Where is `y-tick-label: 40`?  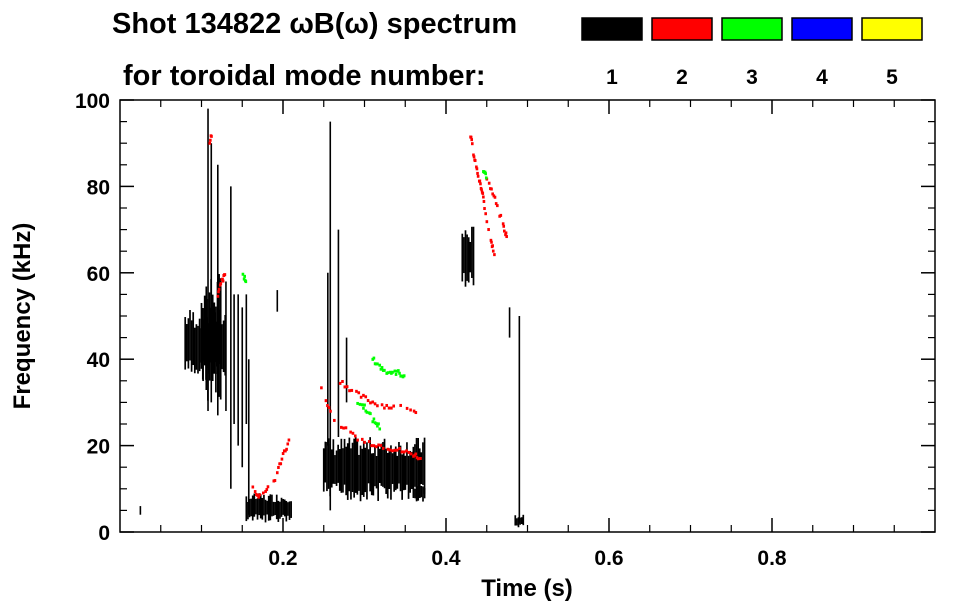 y-tick-label: 40 is located at coordinates (98, 360).